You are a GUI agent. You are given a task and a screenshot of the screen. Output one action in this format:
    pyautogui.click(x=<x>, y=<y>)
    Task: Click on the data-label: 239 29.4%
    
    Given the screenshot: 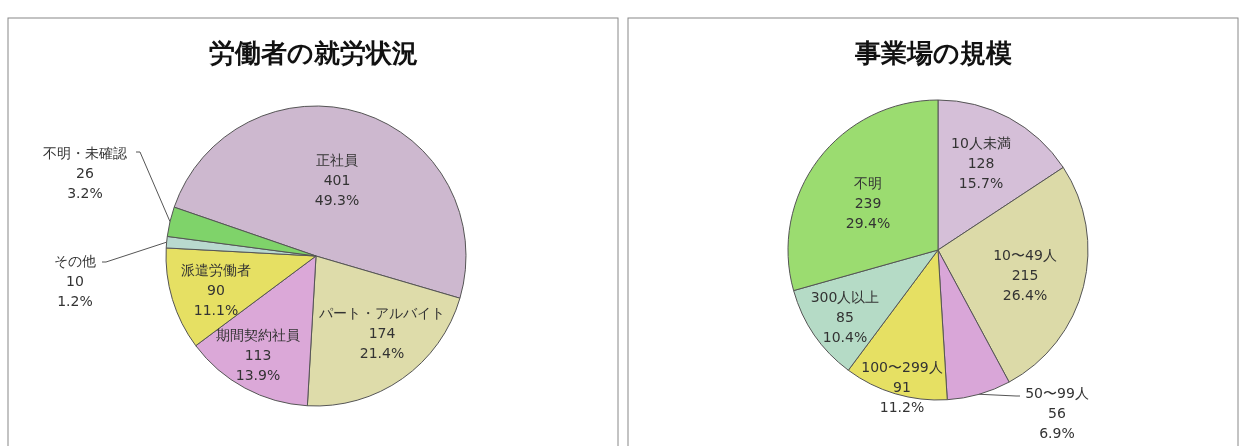 What is the action you would take?
    pyautogui.click(x=868, y=213)
    